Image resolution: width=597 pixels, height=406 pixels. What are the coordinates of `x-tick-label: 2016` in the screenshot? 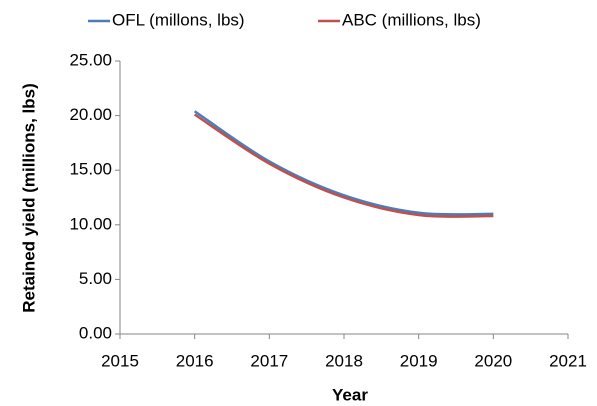 It's located at (195, 360).